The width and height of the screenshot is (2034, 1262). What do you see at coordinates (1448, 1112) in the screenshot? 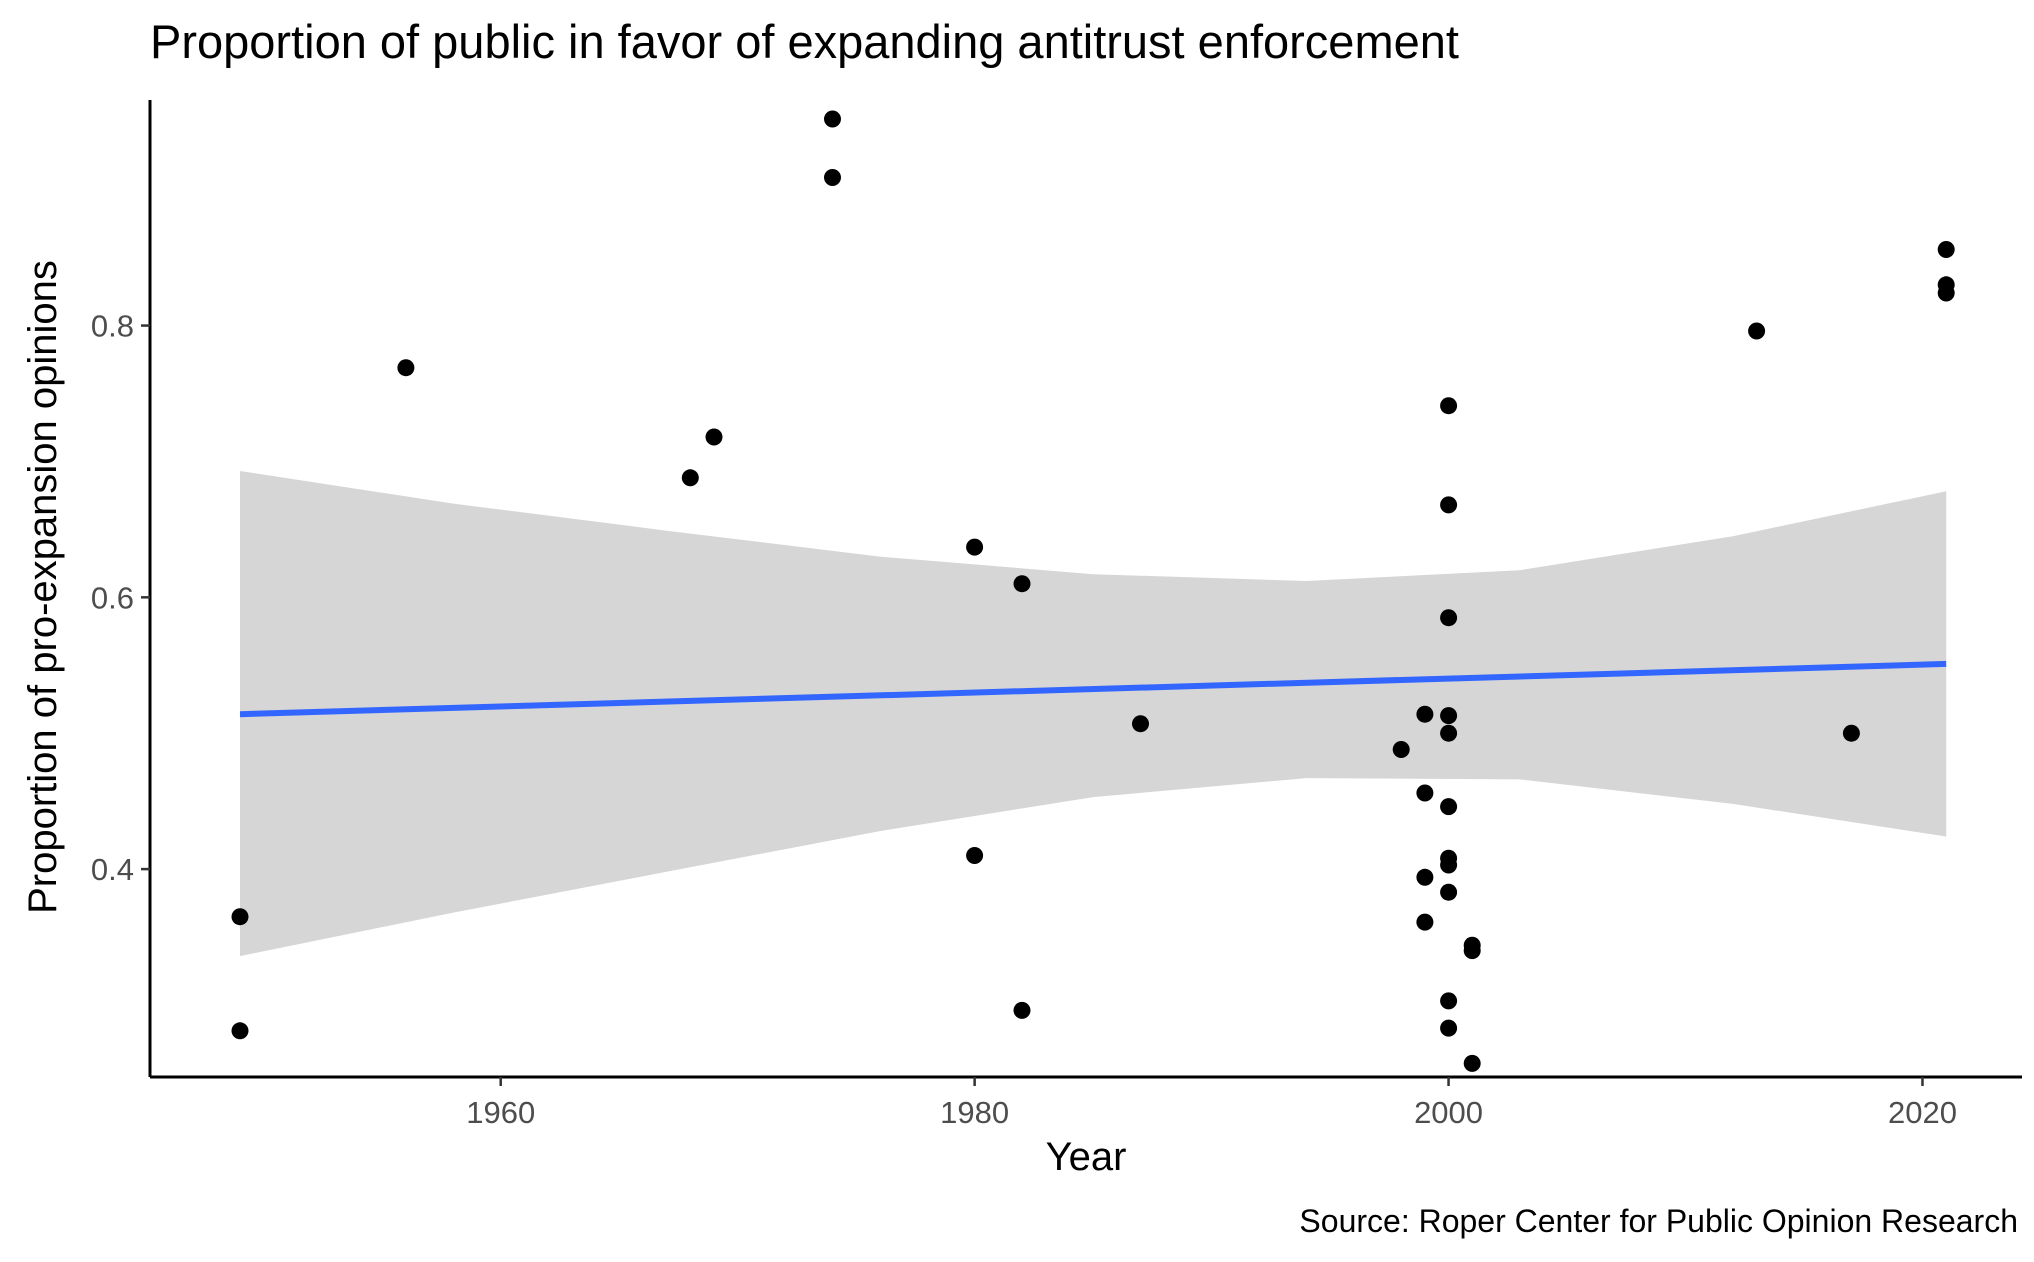
I see `x-tick-label: 2000` at bounding box center [1448, 1112].